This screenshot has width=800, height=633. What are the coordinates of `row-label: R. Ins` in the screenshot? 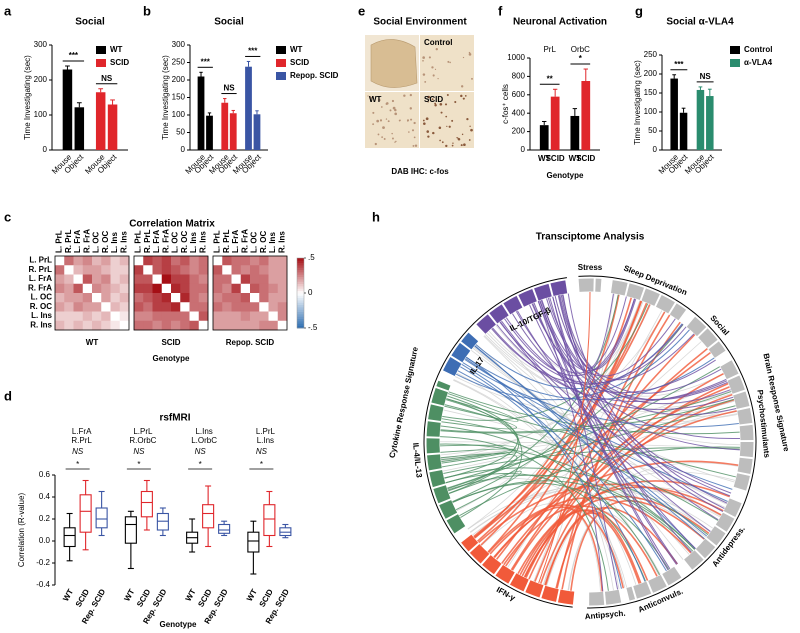 It's located at (41, 324).